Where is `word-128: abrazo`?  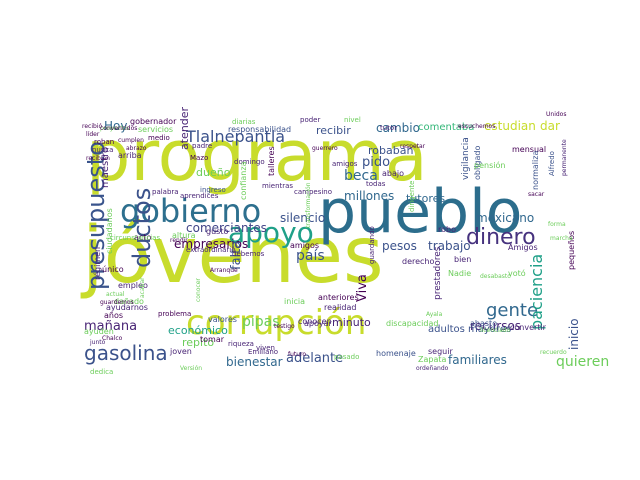
word-128: abrazo is located at coordinates (136, 148).